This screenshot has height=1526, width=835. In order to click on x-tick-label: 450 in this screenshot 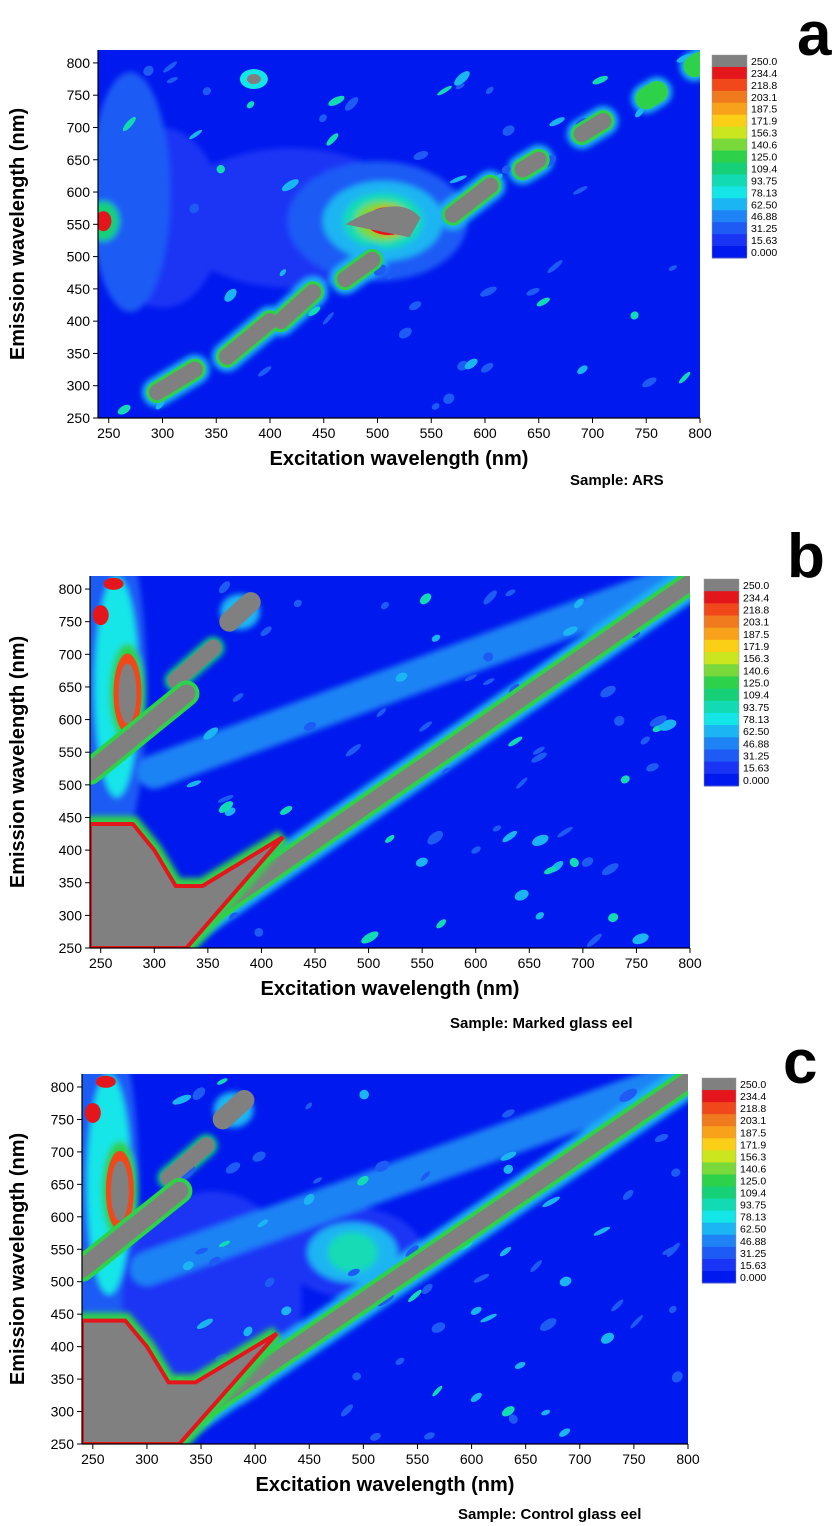, I will do `click(310, 1459)`.